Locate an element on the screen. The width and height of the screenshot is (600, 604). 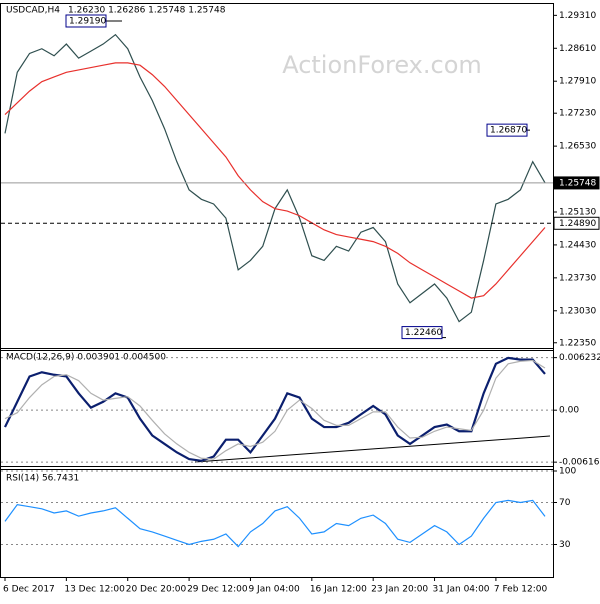
y-tick-label: 1.22350 is located at coordinates (577, 343).